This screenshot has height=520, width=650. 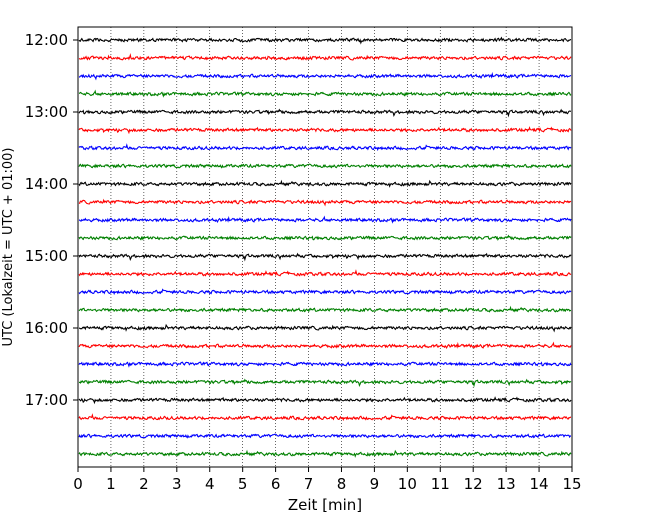 What do you see at coordinates (144, 484) in the screenshot?
I see `x-tick-label: 2` at bounding box center [144, 484].